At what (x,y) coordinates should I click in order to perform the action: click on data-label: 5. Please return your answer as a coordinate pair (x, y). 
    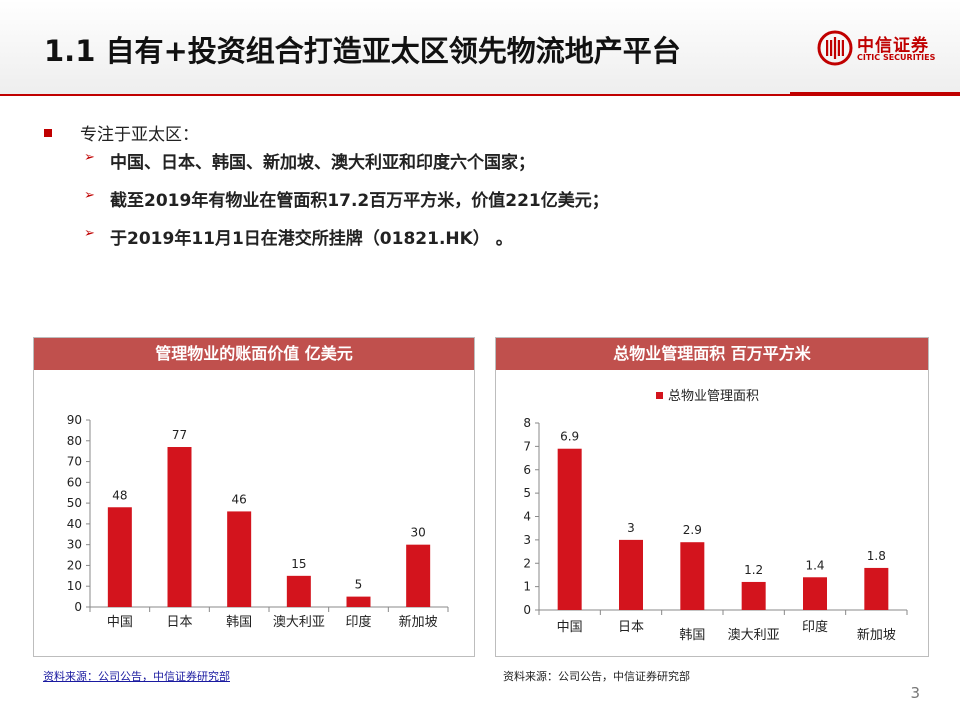
    Looking at the image, I should click on (359, 585).